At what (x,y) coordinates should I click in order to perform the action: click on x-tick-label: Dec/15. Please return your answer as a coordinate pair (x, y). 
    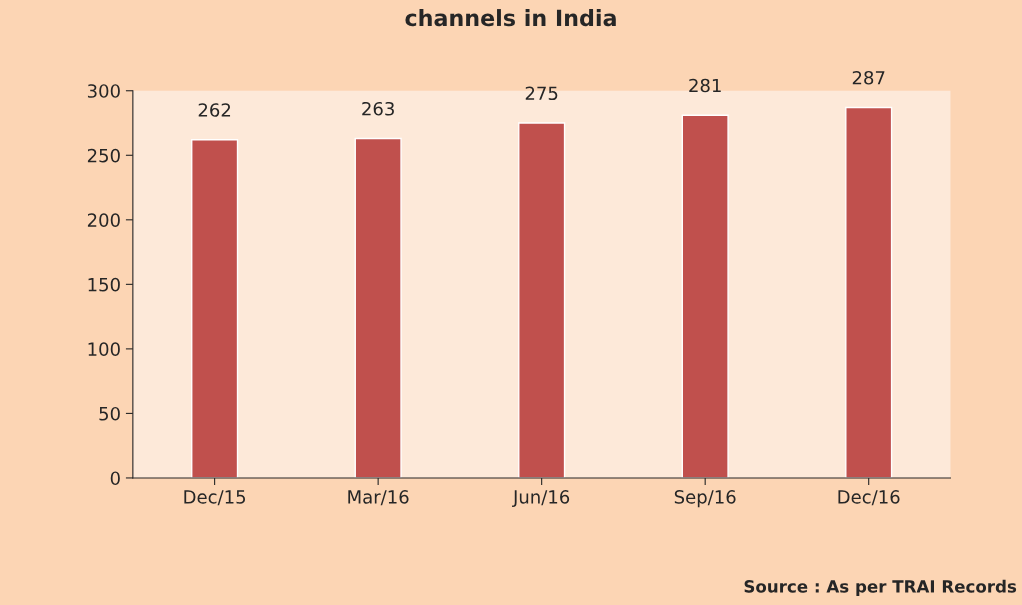
    Looking at the image, I should click on (215, 498).